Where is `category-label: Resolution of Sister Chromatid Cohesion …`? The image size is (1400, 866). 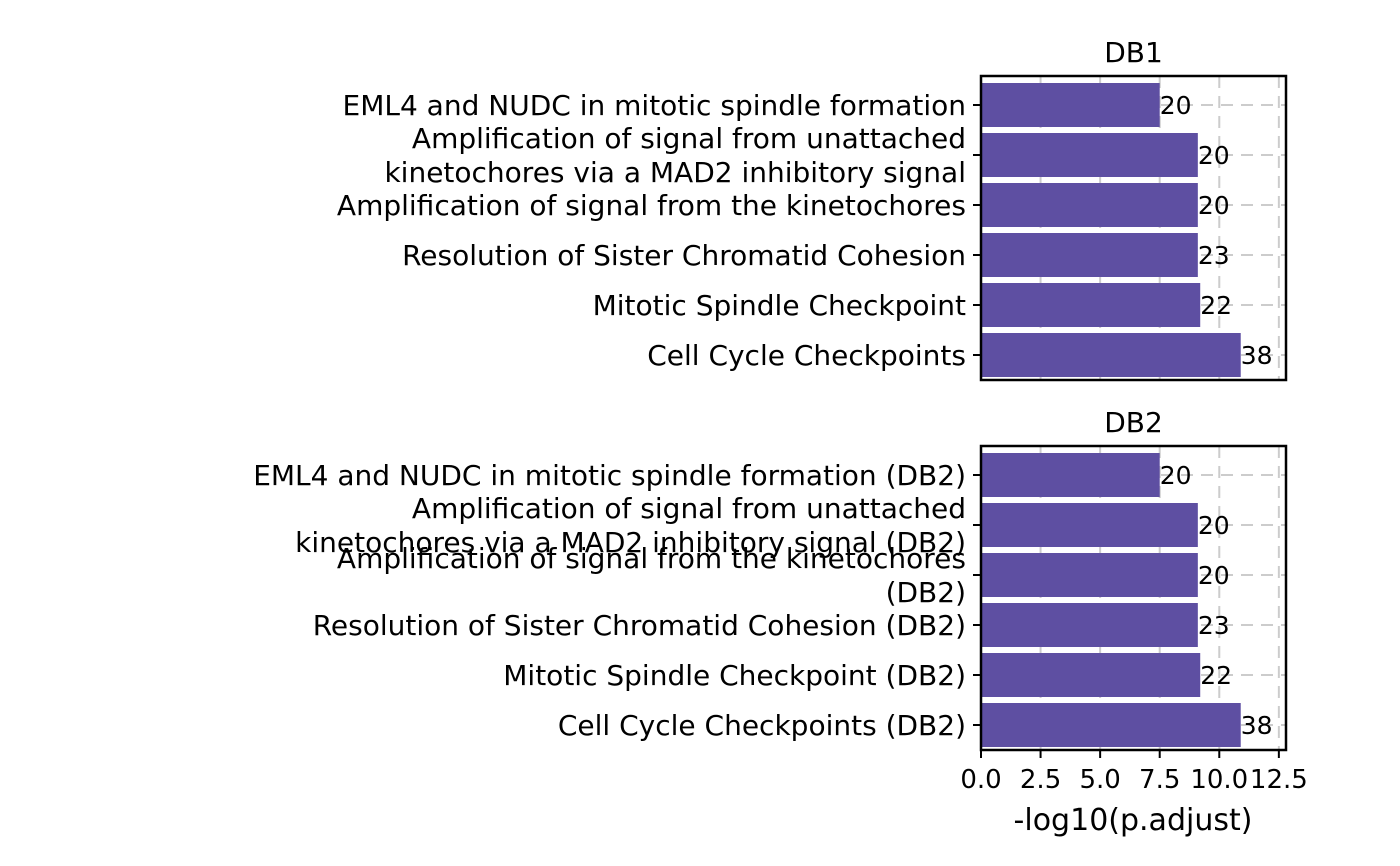 category-label: Resolution of Sister Chromatid Cohesion … is located at coordinates (639, 625).